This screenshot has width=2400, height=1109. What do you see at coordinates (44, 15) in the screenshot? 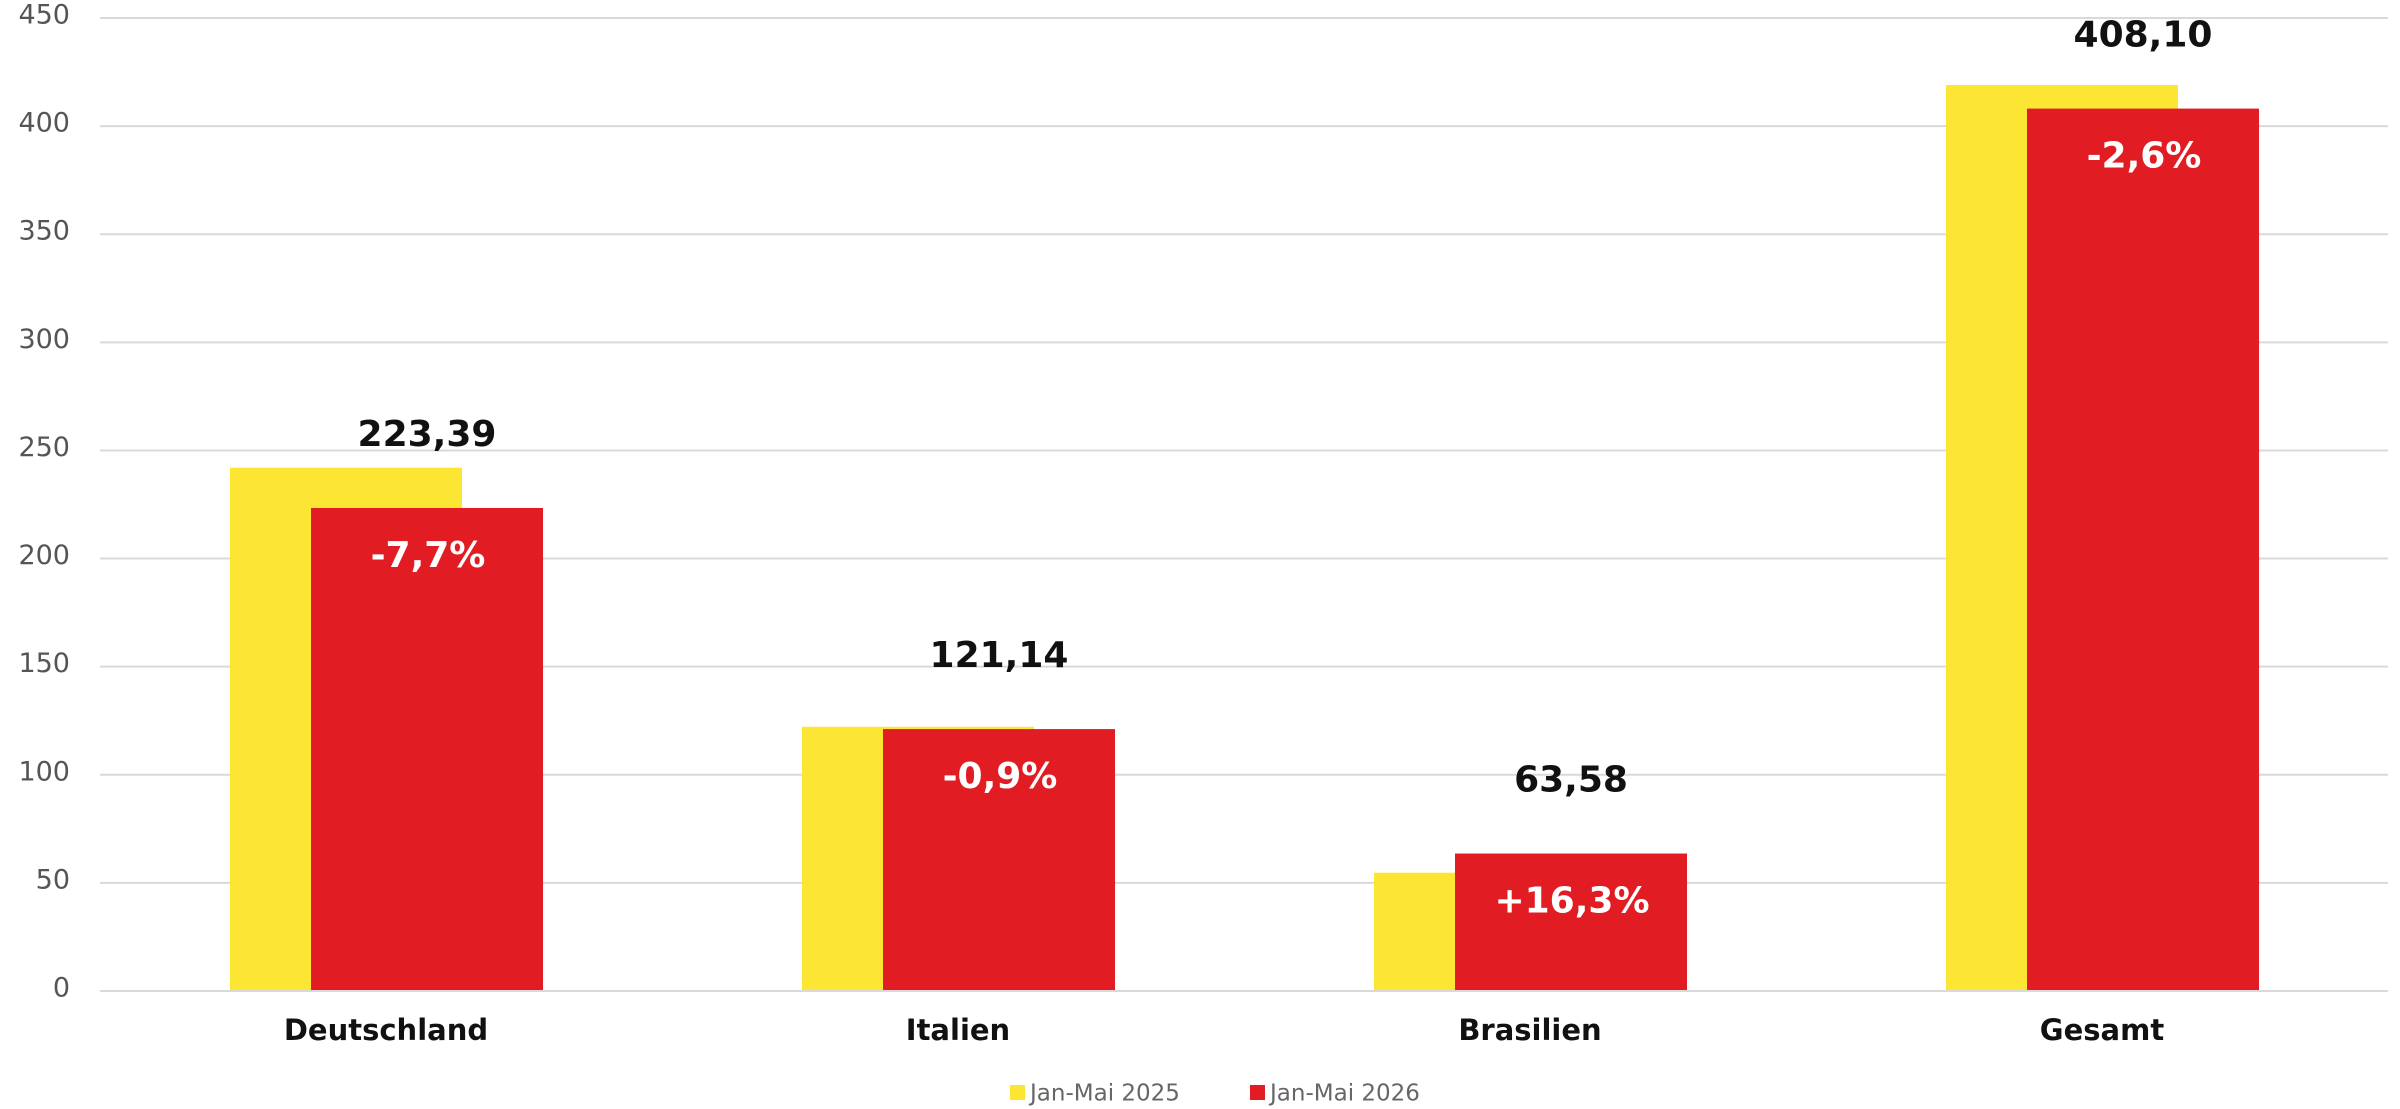
I see `y-tick-label: 450` at bounding box center [44, 15].